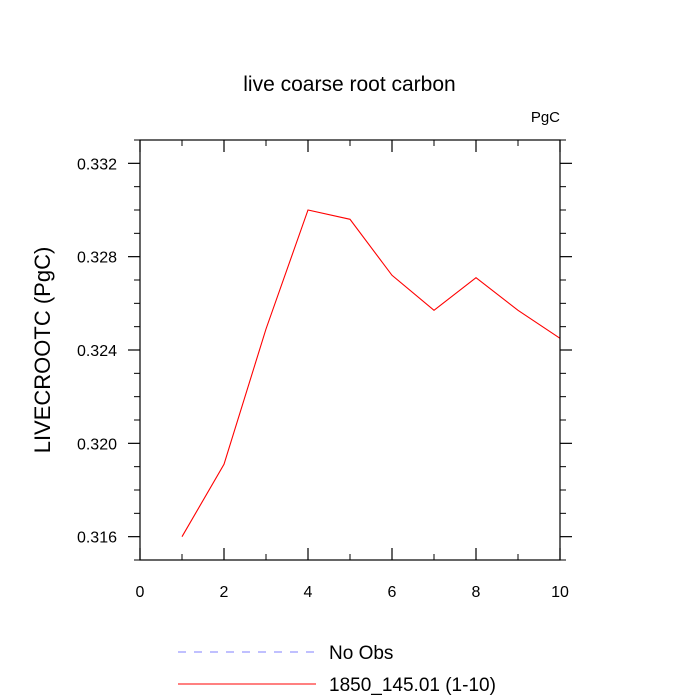 The height and width of the screenshot is (700, 700). What do you see at coordinates (224, 592) in the screenshot?
I see `x-tick-label: 2` at bounding box center [224, 592].